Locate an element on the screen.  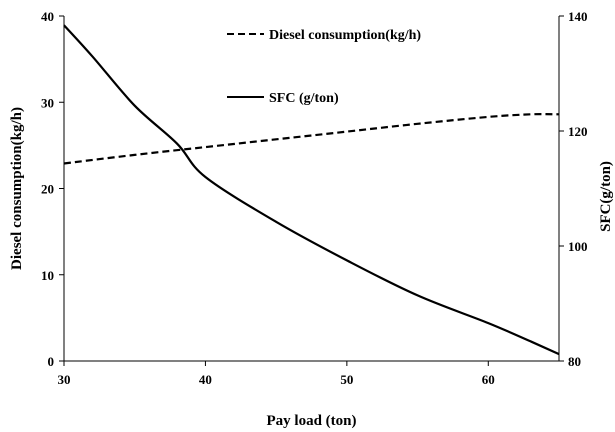
diesel-series-line is located at coordinates (311, 139).